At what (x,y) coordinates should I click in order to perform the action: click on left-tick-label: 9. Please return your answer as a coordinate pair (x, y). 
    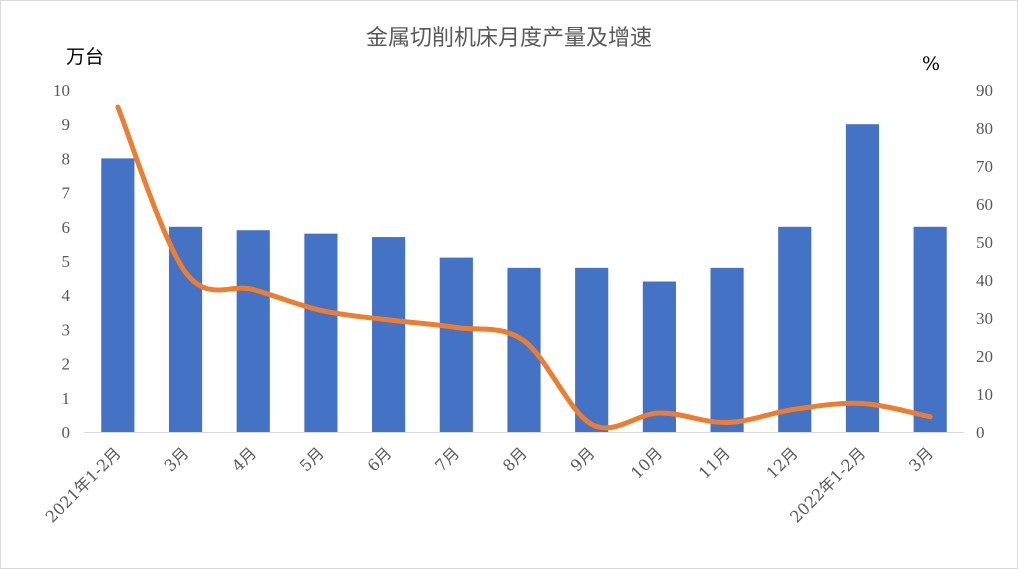
    Looking at the image, I should click on (66, 124).